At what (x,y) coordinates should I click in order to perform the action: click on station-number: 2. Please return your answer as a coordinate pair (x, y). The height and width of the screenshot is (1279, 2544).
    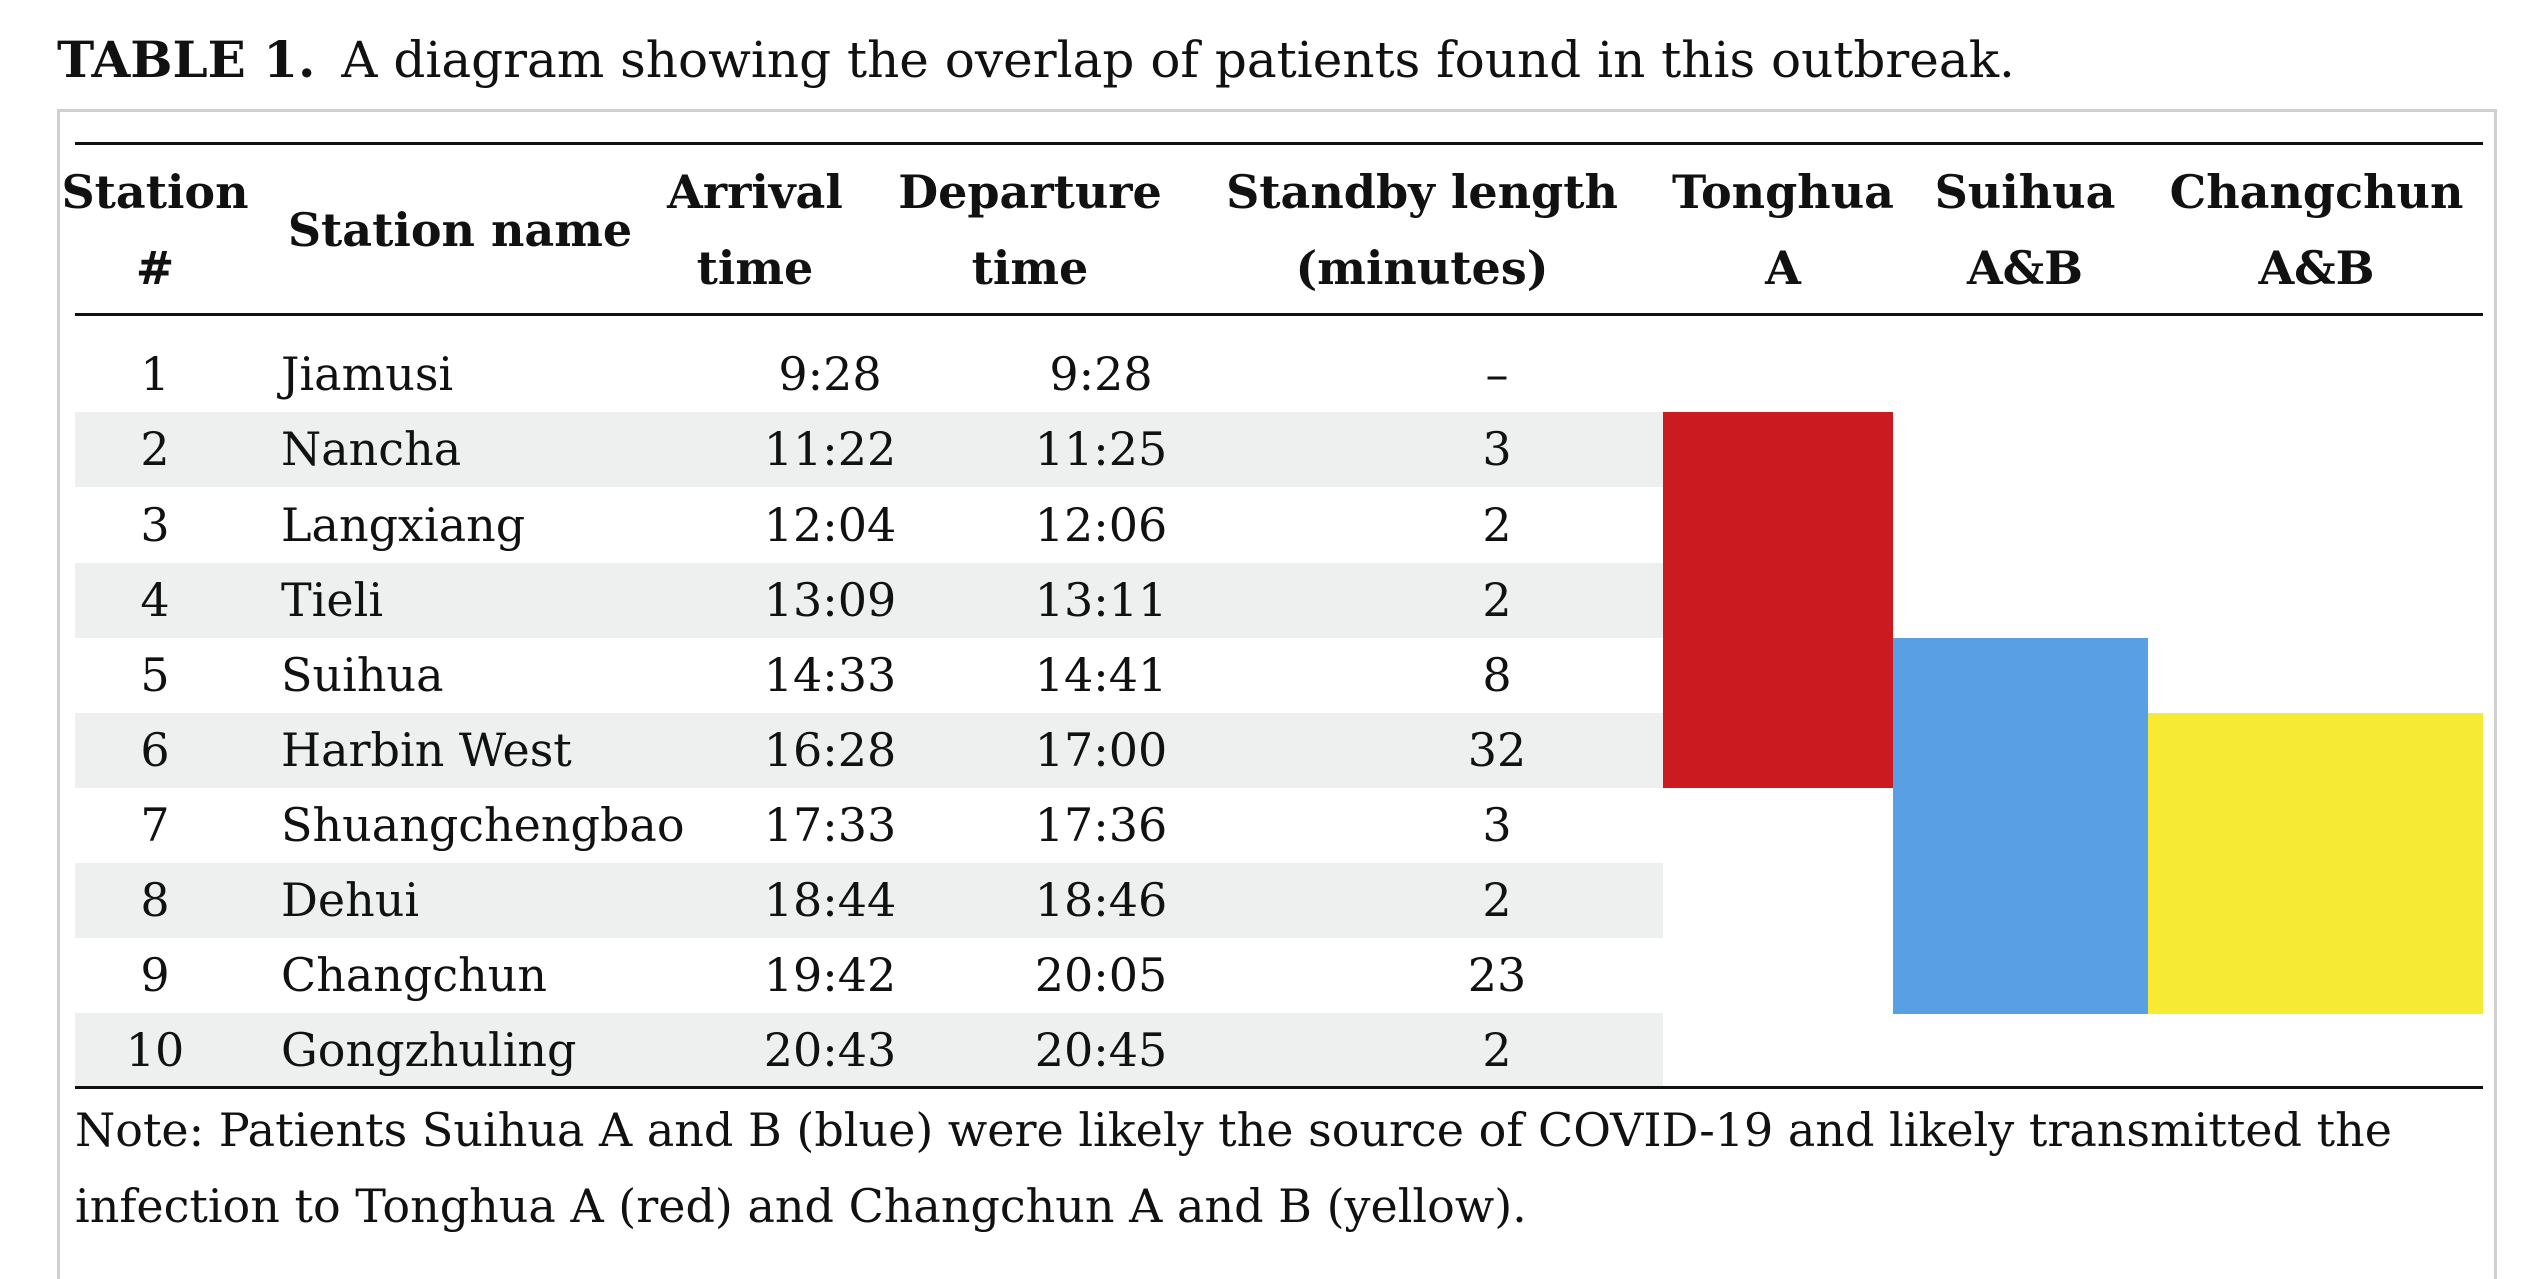
    Looking at the image, I should click on (155, 449).